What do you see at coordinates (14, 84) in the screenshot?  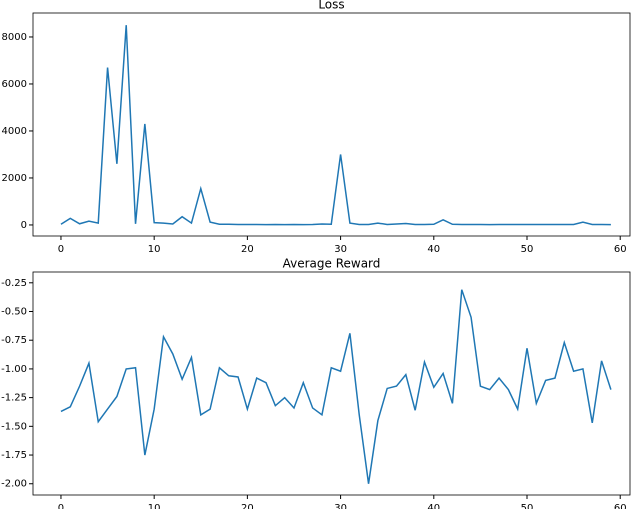 I see `y-tick-label: 6000` at bounding box center [14, 84].